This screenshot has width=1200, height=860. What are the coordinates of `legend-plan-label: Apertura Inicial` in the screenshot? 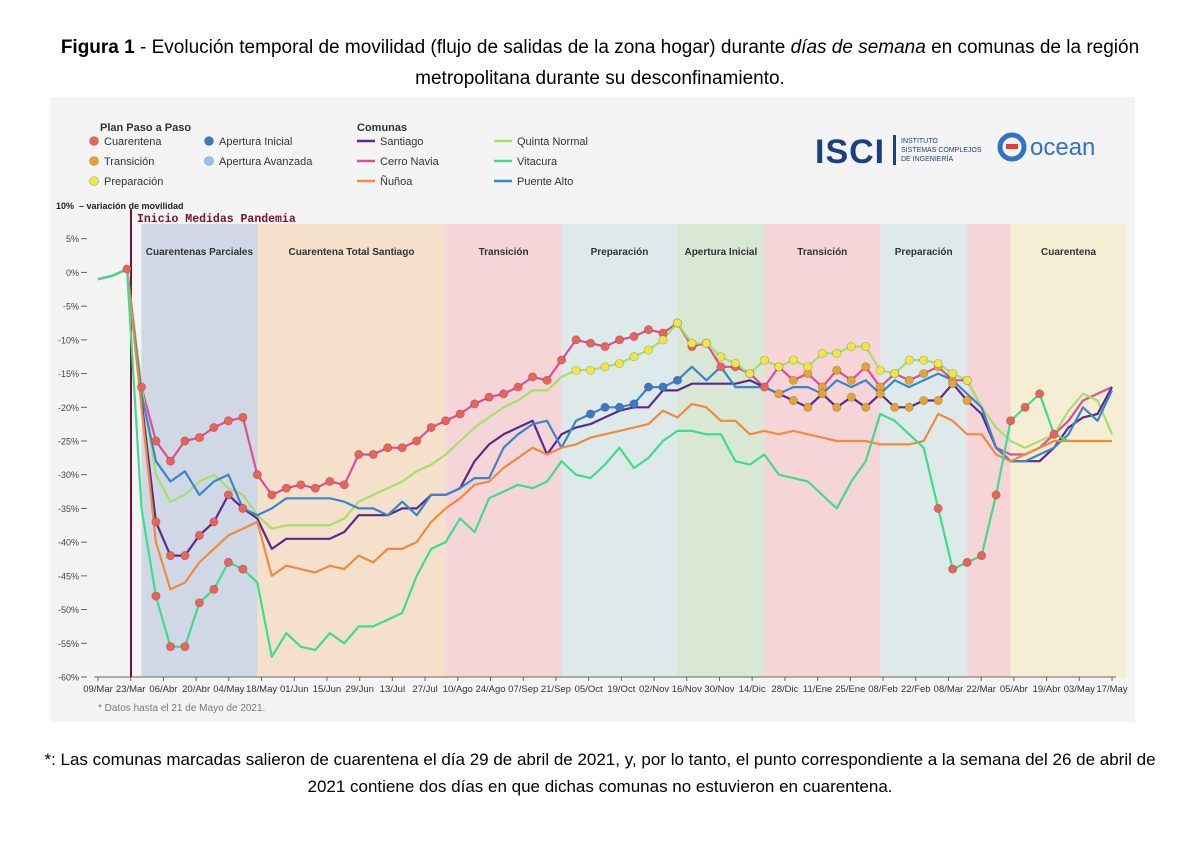 It's located at (255, 142).